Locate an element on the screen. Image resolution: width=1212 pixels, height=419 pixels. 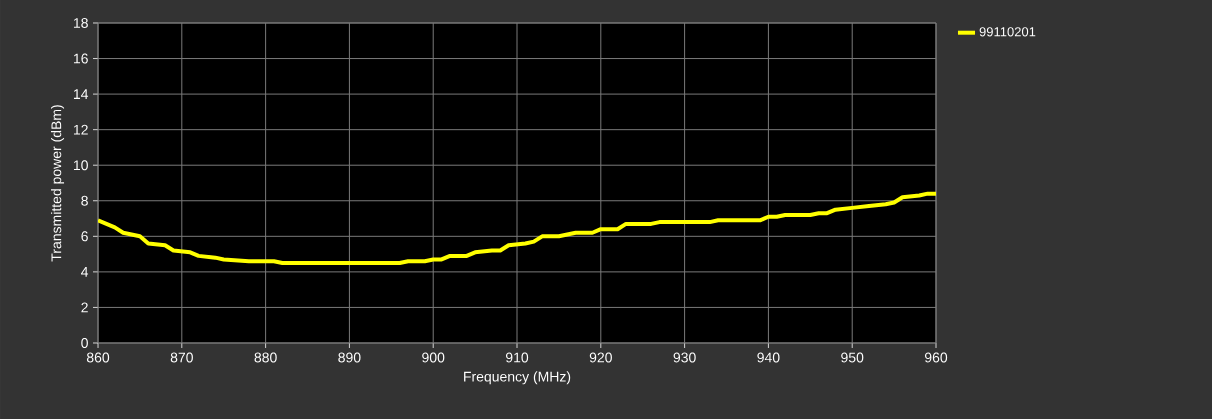
x-tick-label: 890 is located at coordinates (349, 357).